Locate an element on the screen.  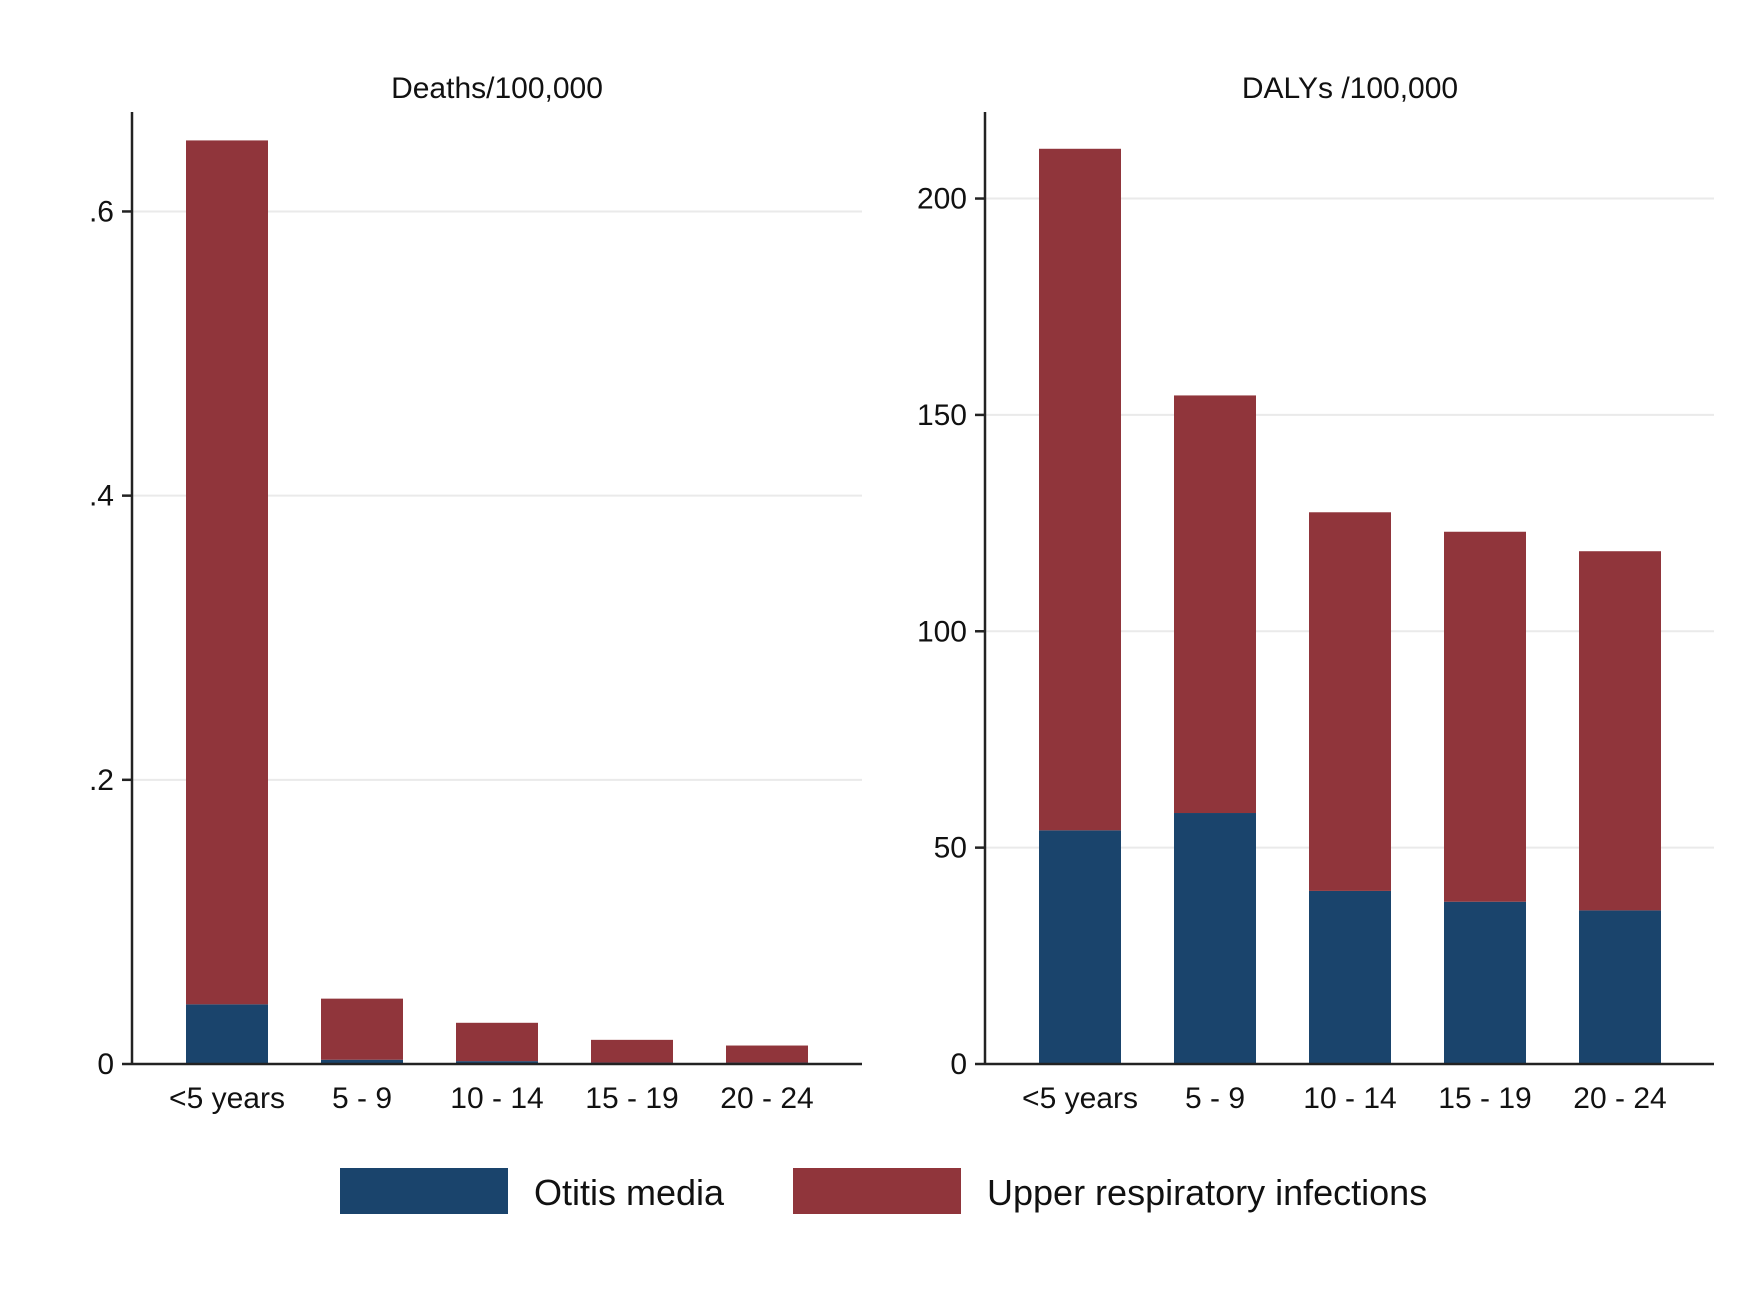
y-tick-label: 100 is located at coordinates (942, 631).